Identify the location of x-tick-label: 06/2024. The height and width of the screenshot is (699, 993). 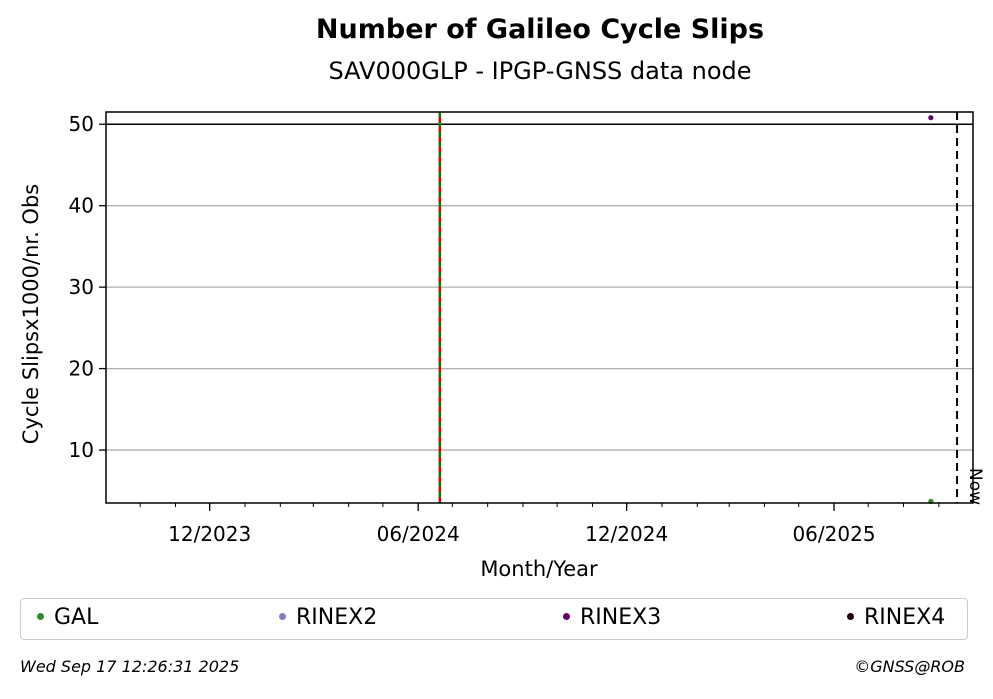
(418, 534).